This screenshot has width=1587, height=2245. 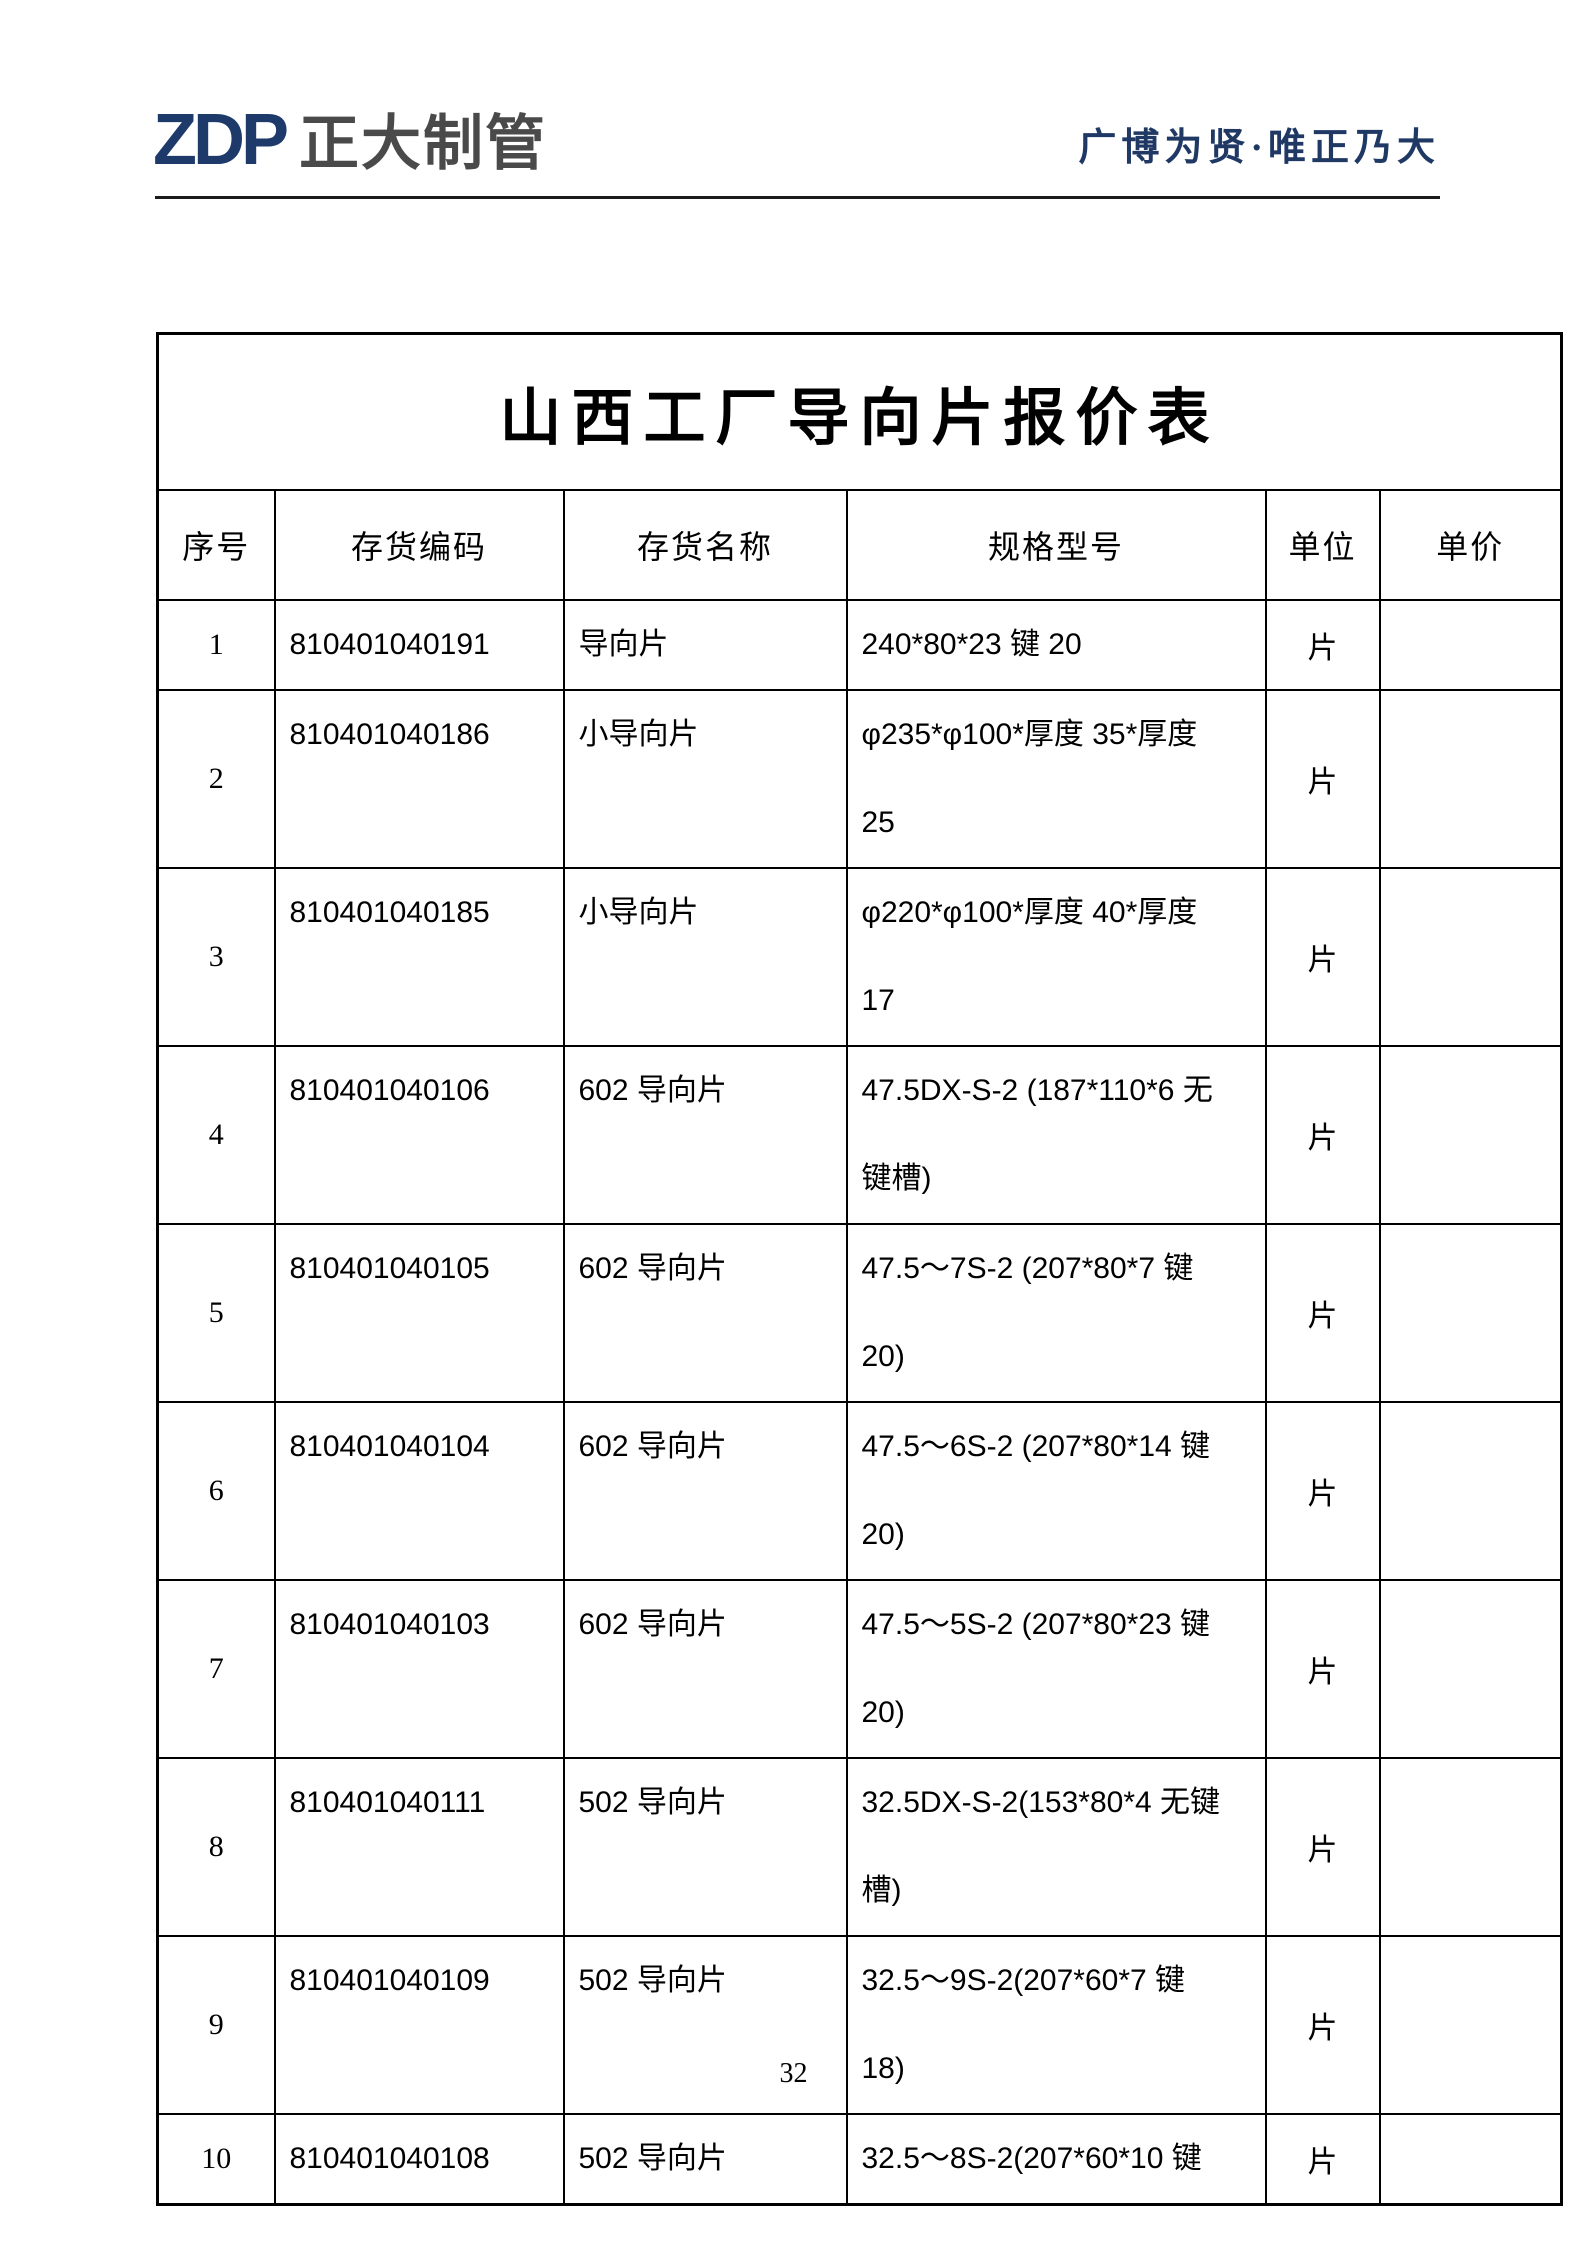 I want to click on column-header-2: 存货名称, so click(x=705, y=545).